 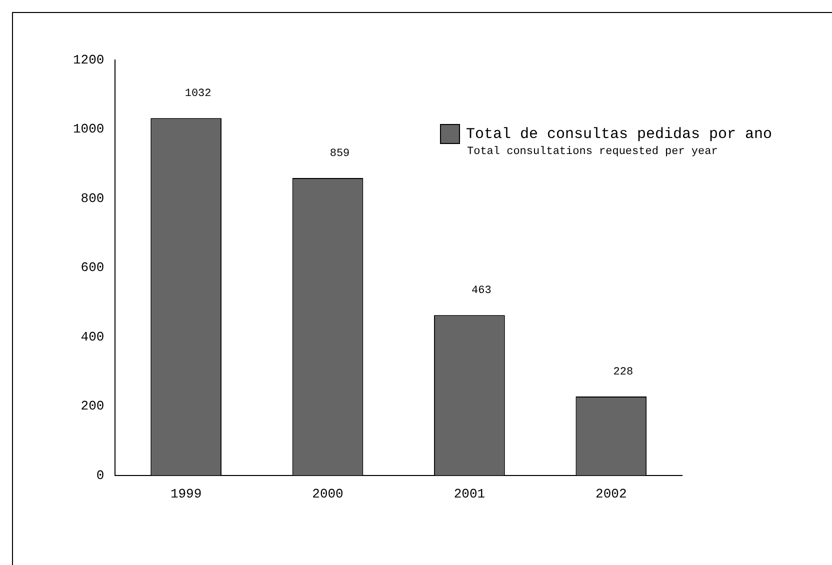 I want to click on y-tick-label: 600, so click(x=92, y=268).